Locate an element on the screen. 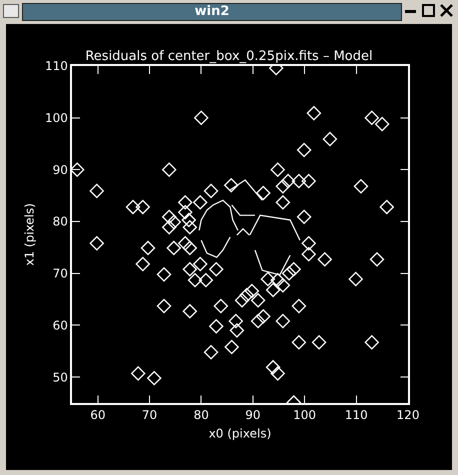 Image resolution: width=458 pixels, height=475 pixels. y-tick-label: 110 is located at coordinates (56, 66).